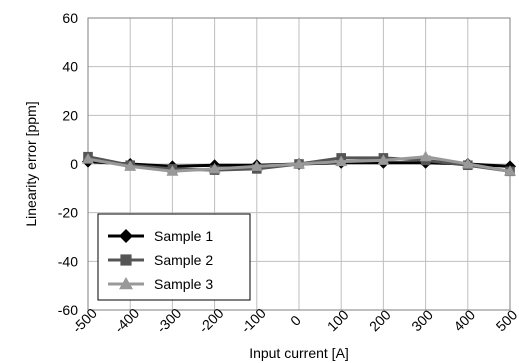  Describe the element at coordinates (464, 320) in the screenshot. I see `x-tick-label: 400` at that location.